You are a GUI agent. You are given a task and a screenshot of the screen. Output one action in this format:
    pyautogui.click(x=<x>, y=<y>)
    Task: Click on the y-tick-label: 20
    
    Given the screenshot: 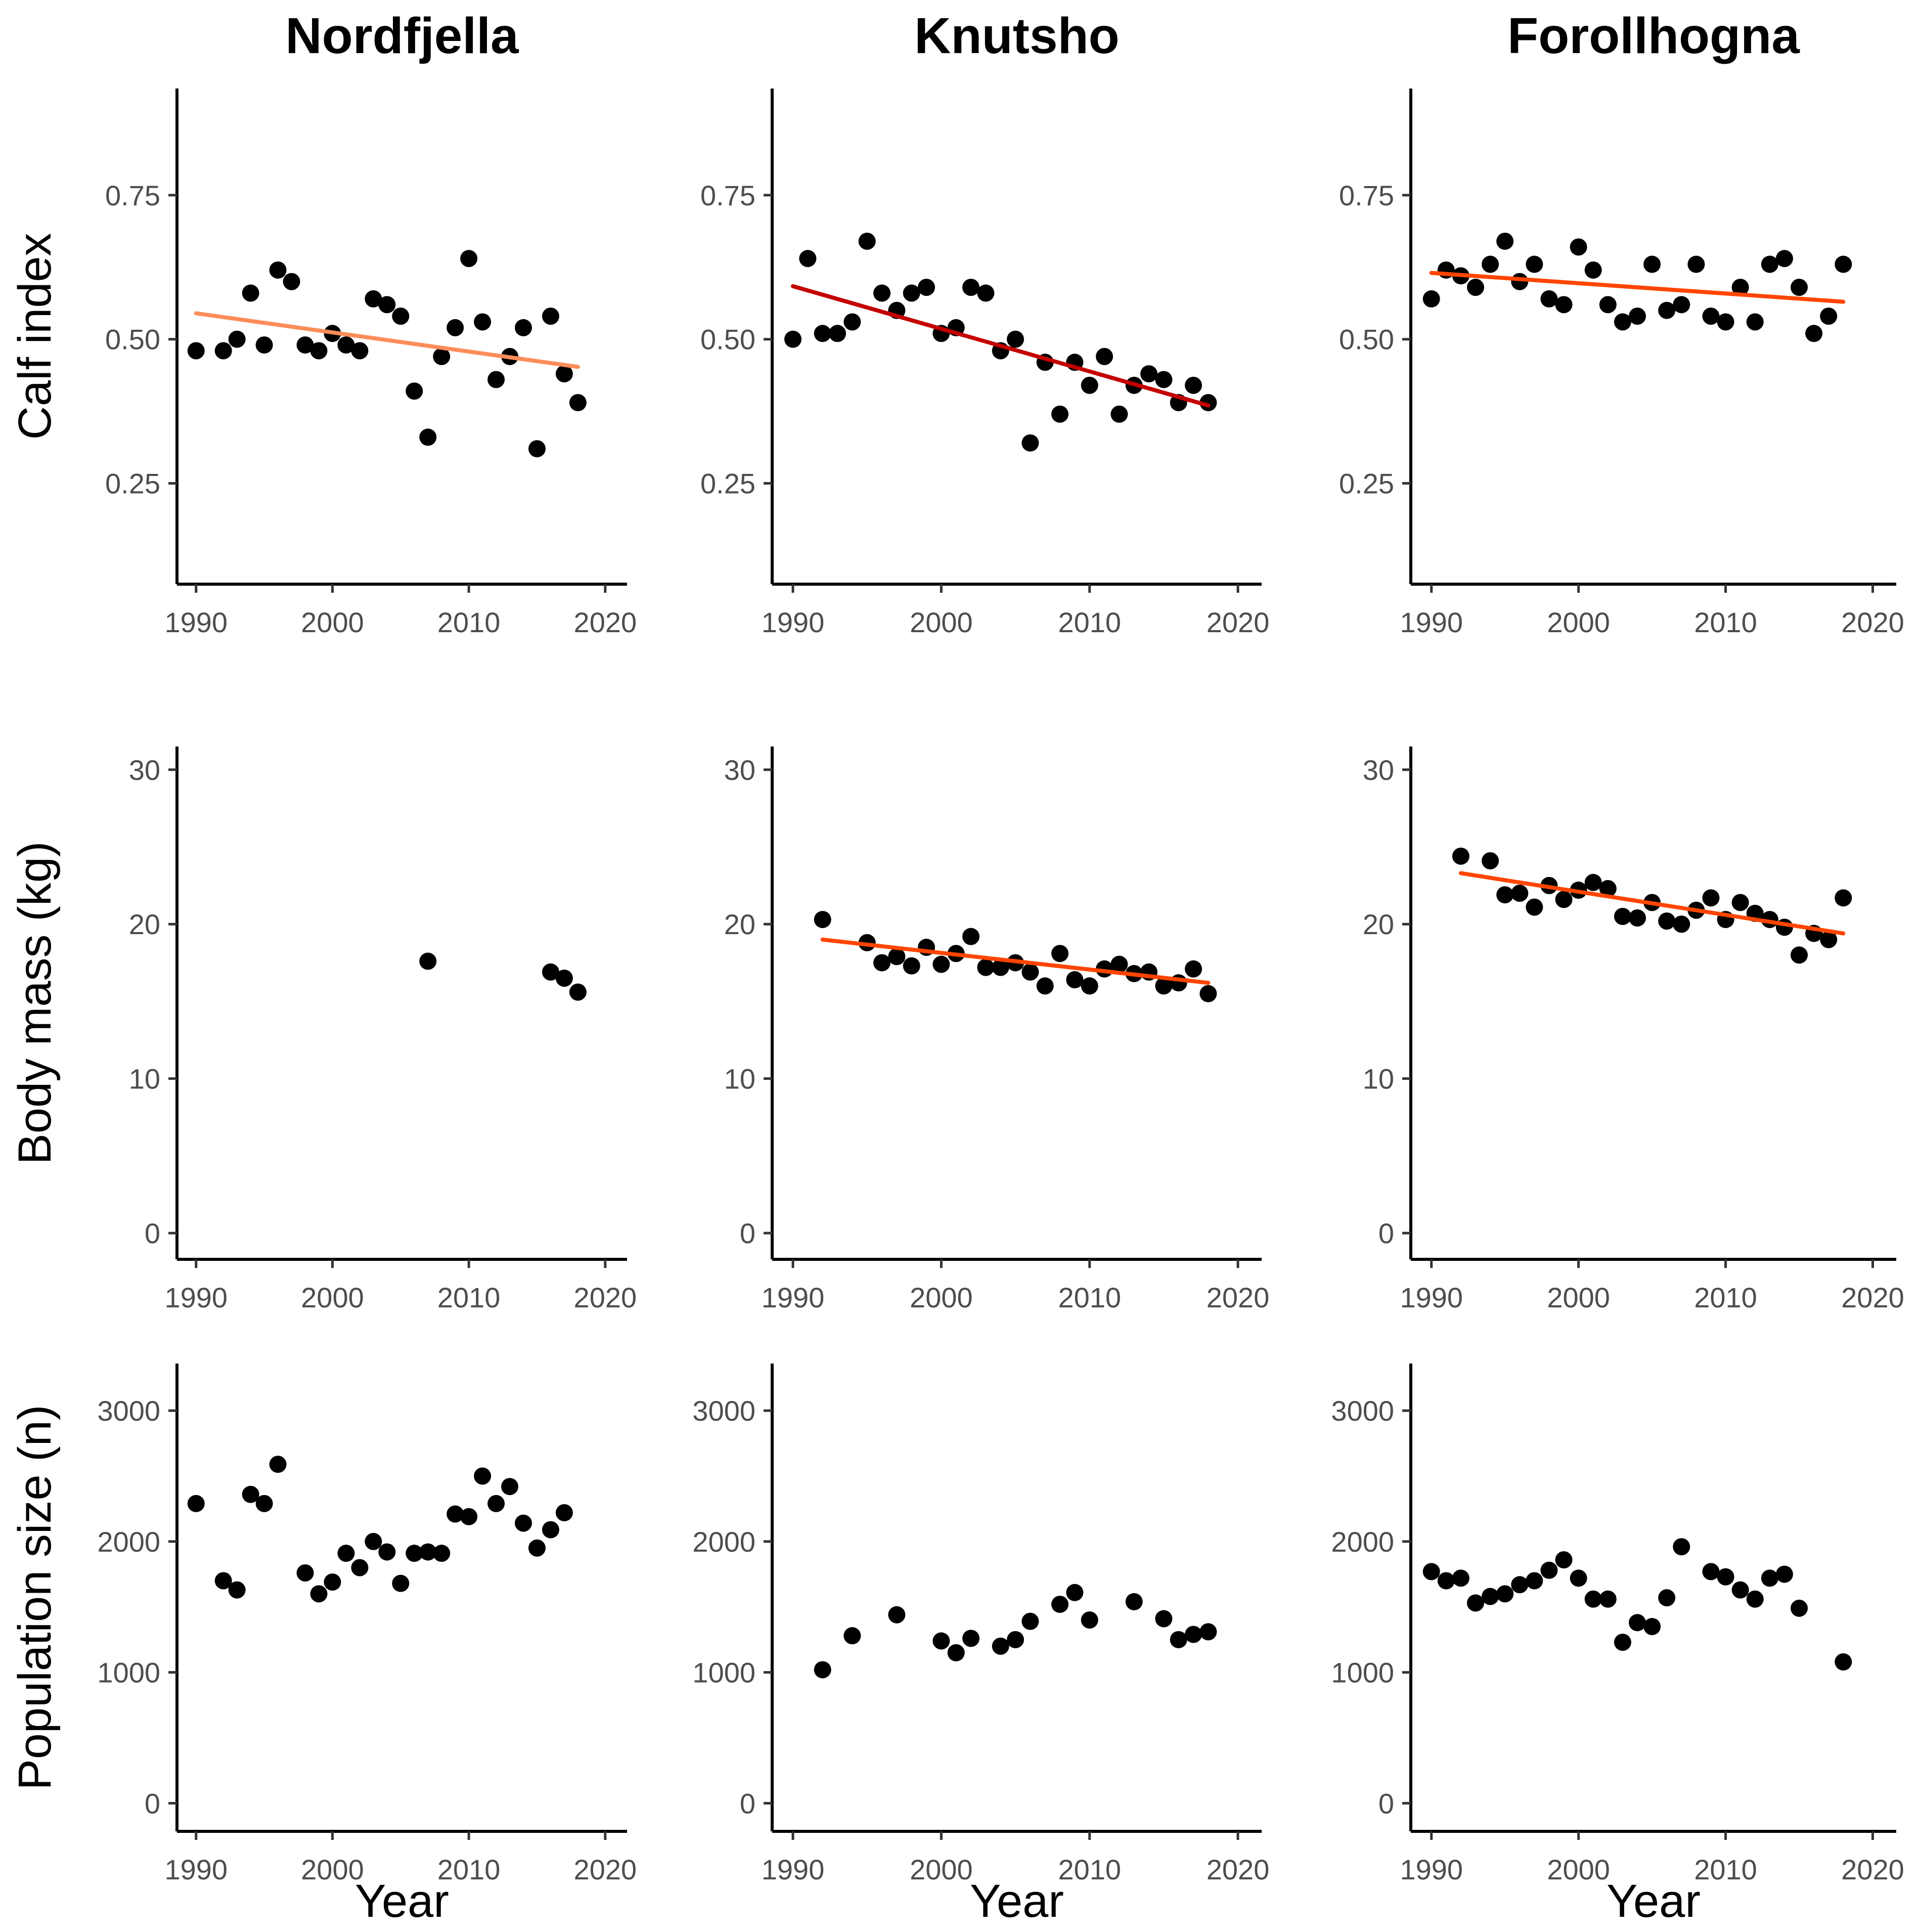 What is the action you would take?
    pyautogui.click(x=739, y=924)
    